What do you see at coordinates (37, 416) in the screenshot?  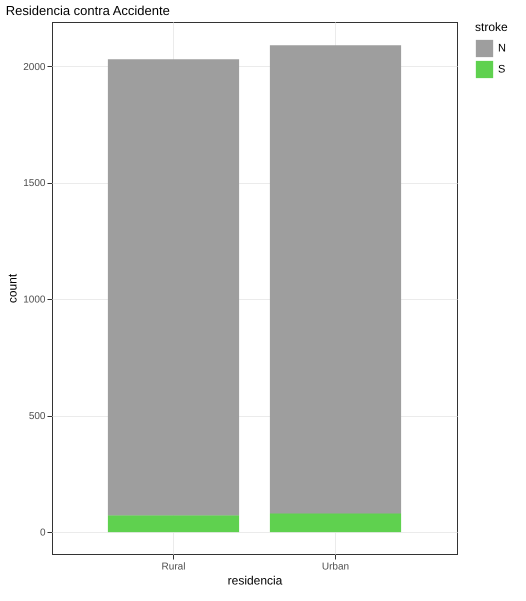 I see `y-tick-label: 500` at bounding box center [37, 416].